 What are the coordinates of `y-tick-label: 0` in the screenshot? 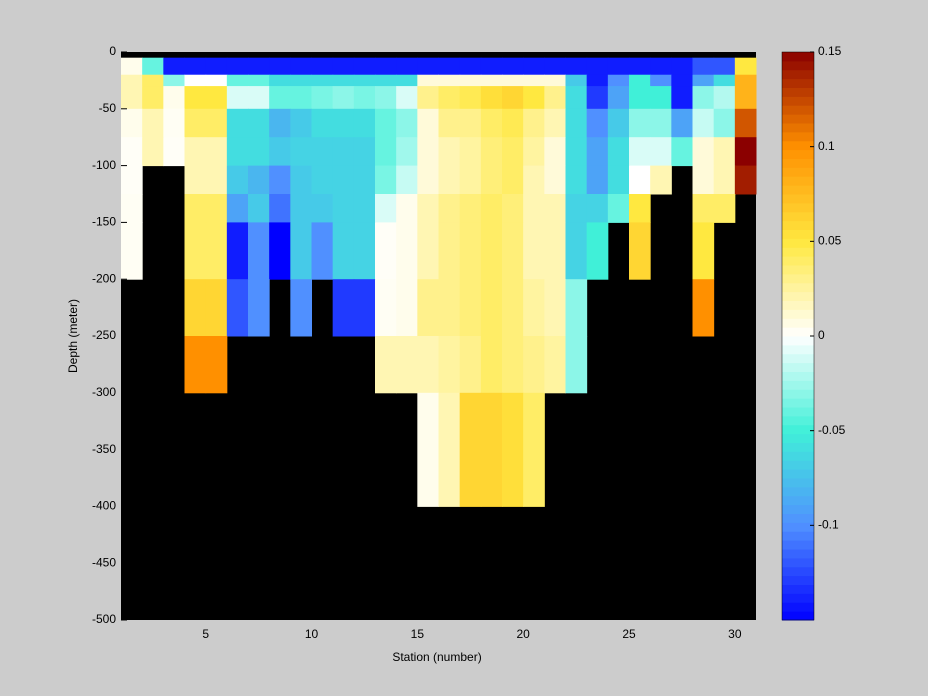 It's located at (112, 51).